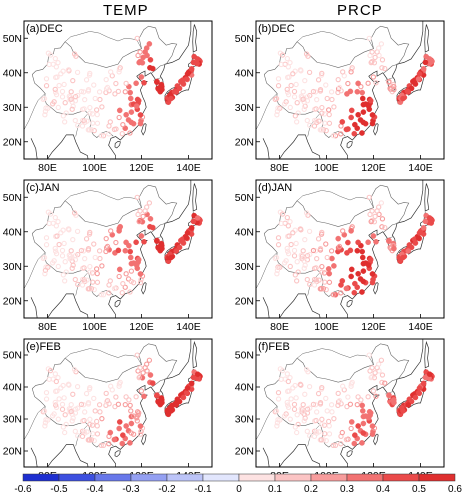  What do you see at coordinates (81, 436) in the screenshot?
I see `indochina-border` at bounding box center [81, 436].